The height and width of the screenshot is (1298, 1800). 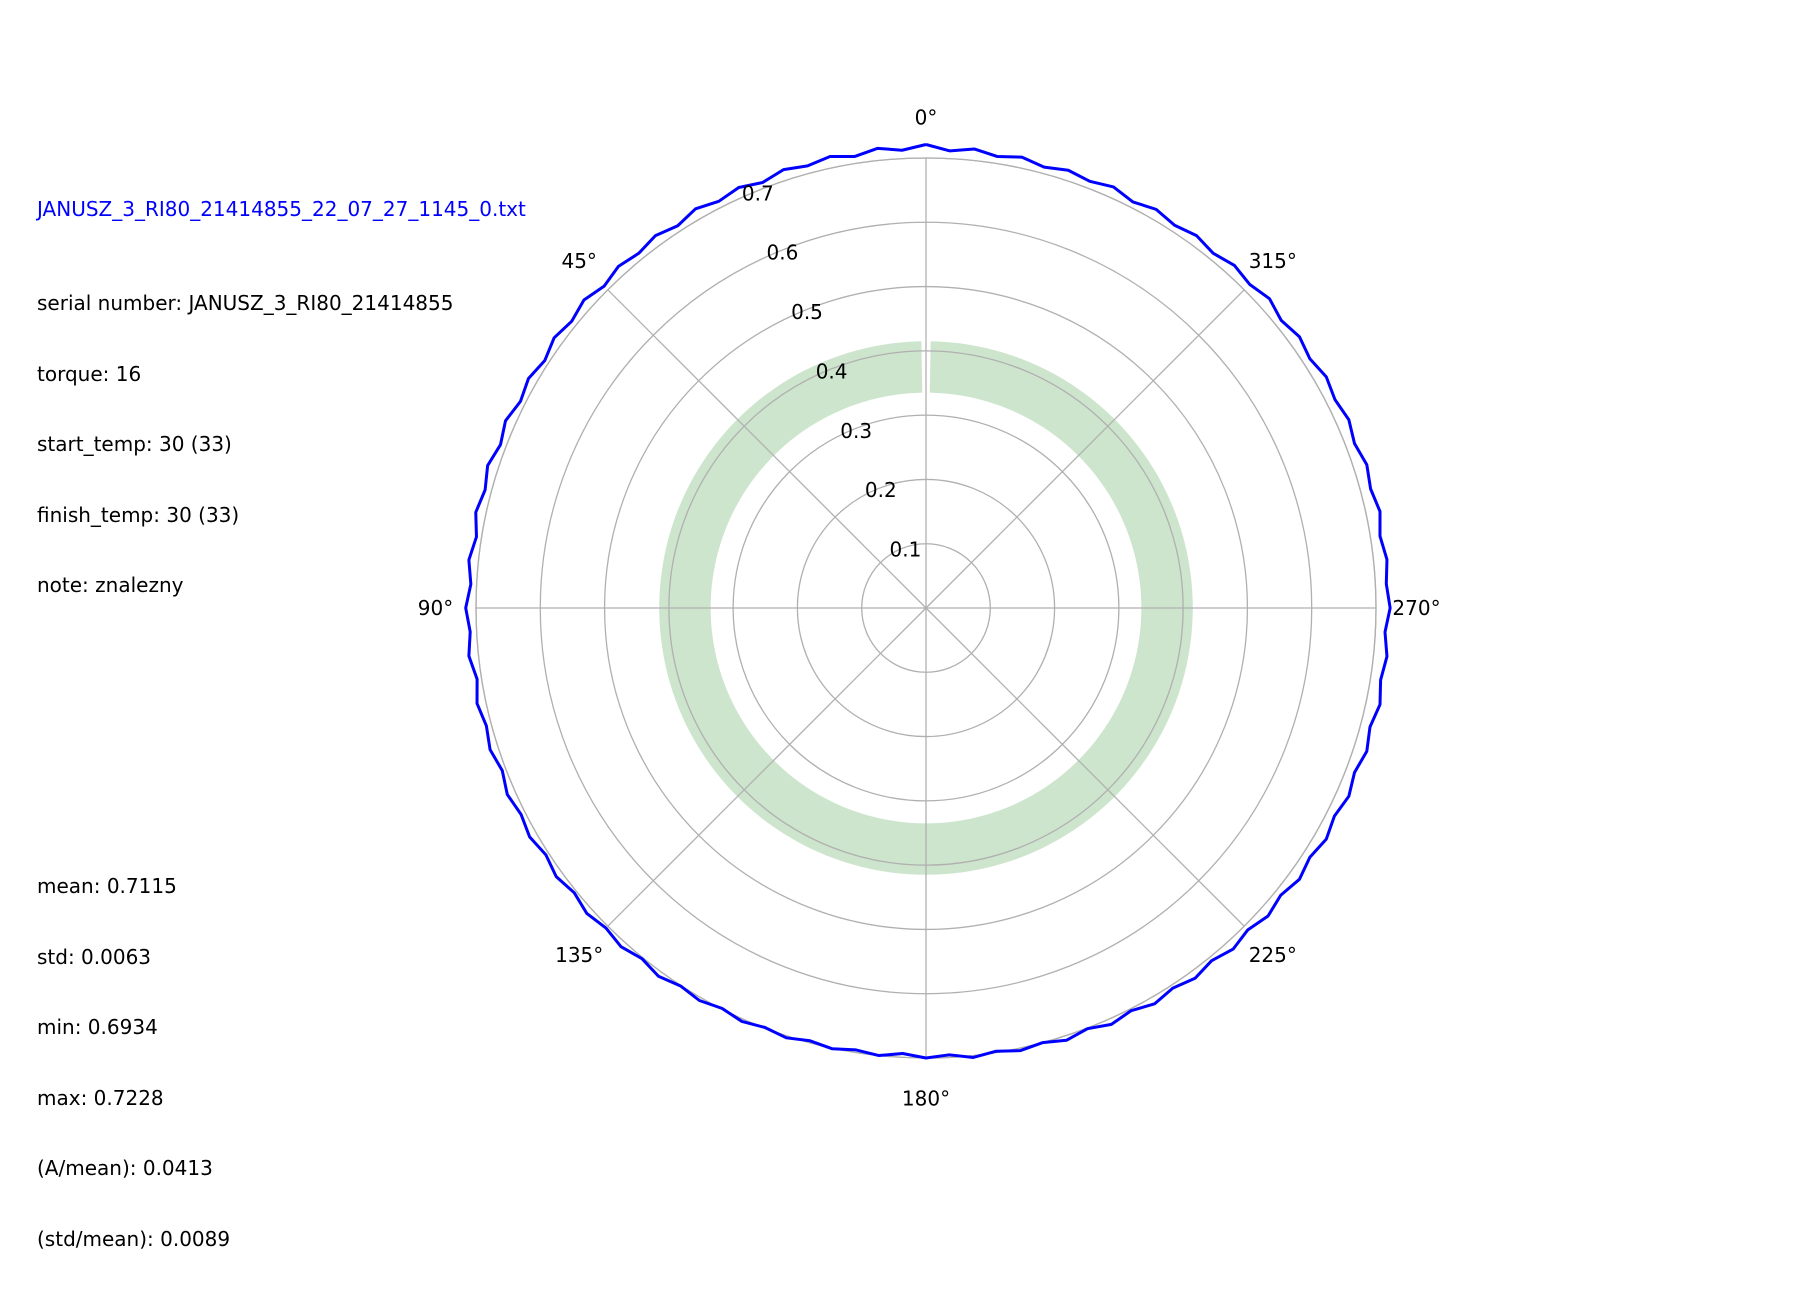 I want to click on angle-tick-label: 45°, so click(x=578, y=261).